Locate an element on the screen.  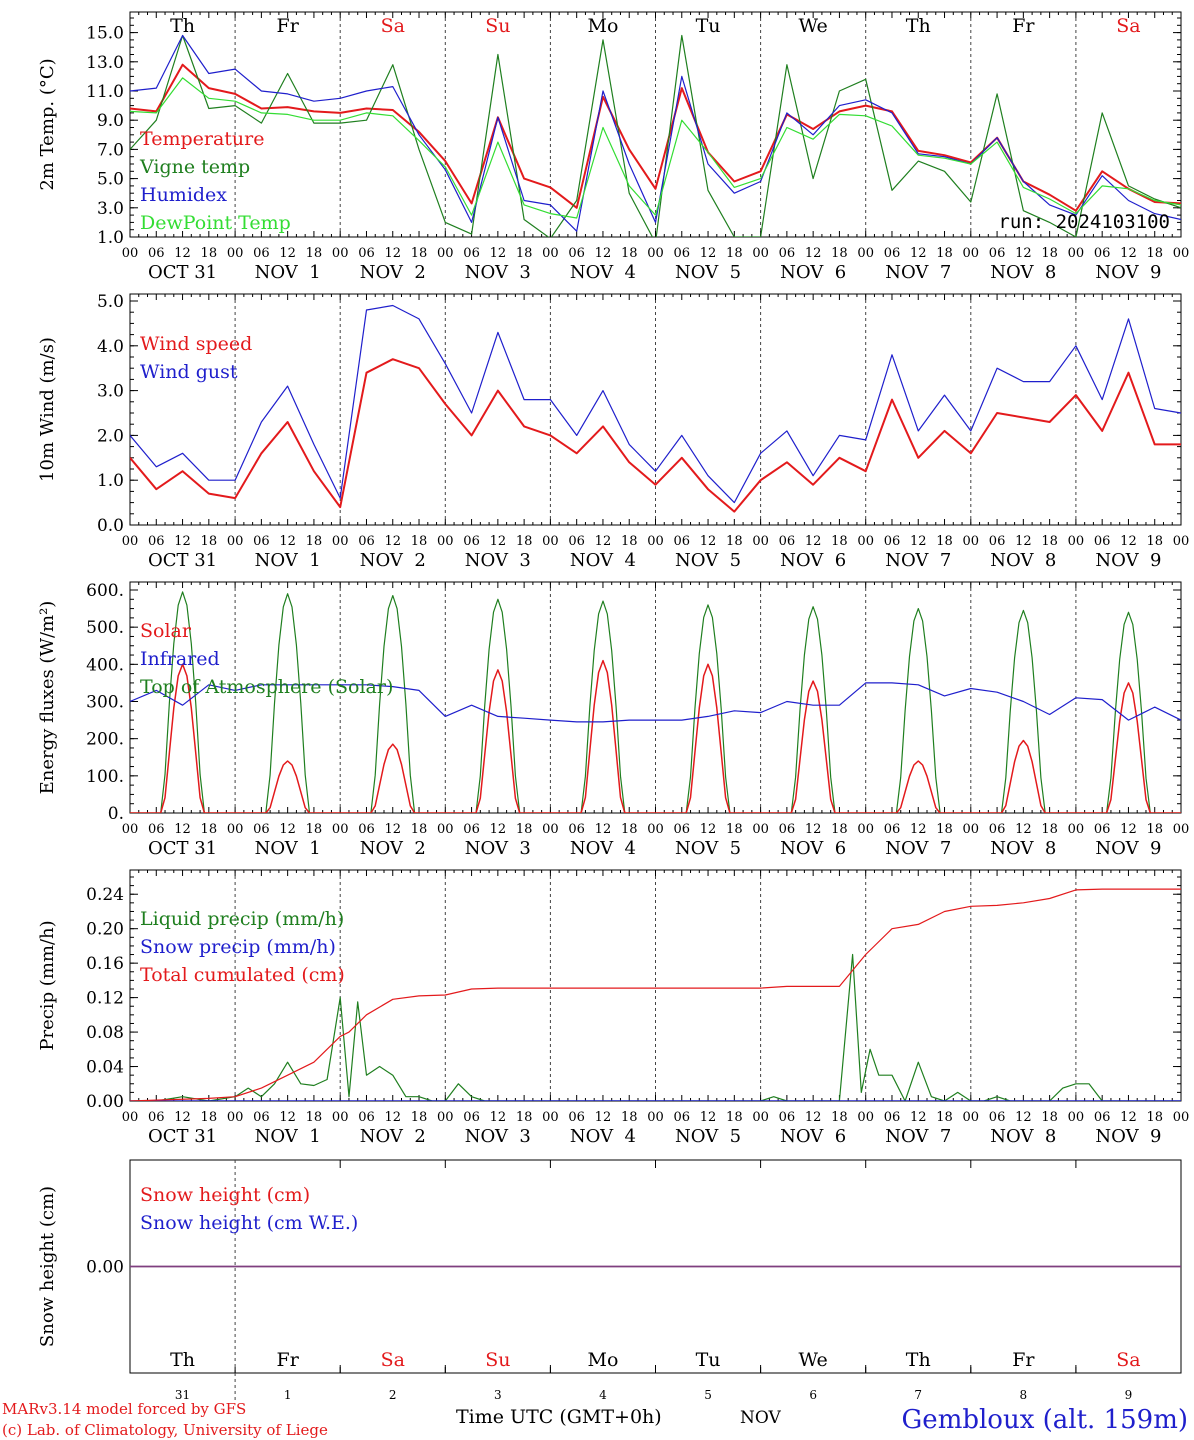
date-label: NOV 8 is located at coordinates (1023, 272).